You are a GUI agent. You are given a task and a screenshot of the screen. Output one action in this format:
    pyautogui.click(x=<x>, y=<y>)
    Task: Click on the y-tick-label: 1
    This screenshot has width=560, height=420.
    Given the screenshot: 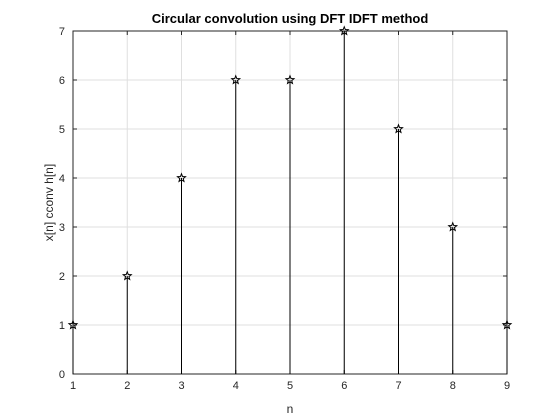 What is the action you would take?
    pyautogui.click(x=62, y=326)
    